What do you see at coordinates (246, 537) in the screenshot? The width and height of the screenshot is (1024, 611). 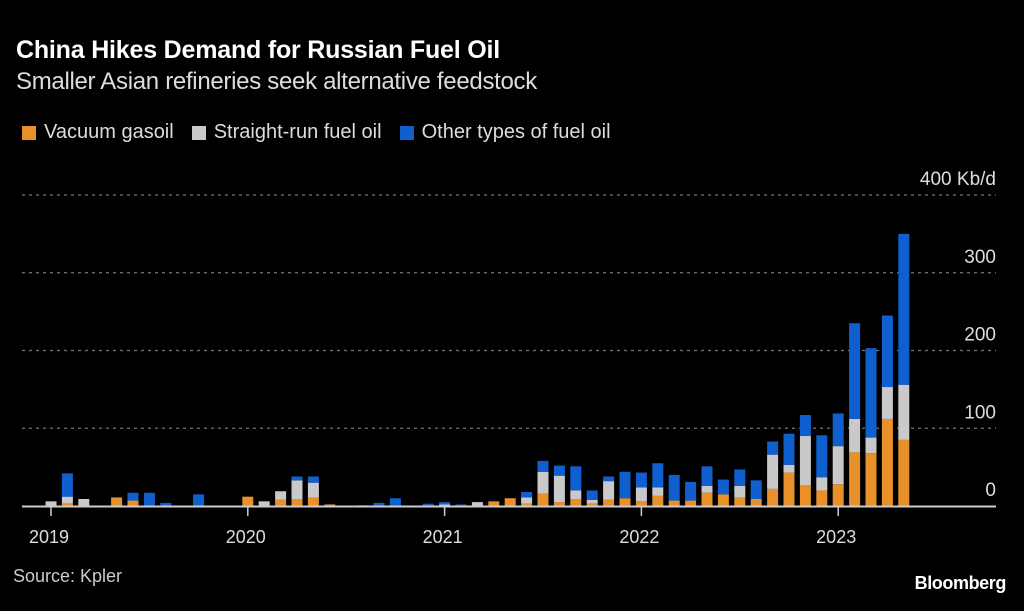 I see `x-tick-label-2020: 2020` at bounding box center [246, 537].